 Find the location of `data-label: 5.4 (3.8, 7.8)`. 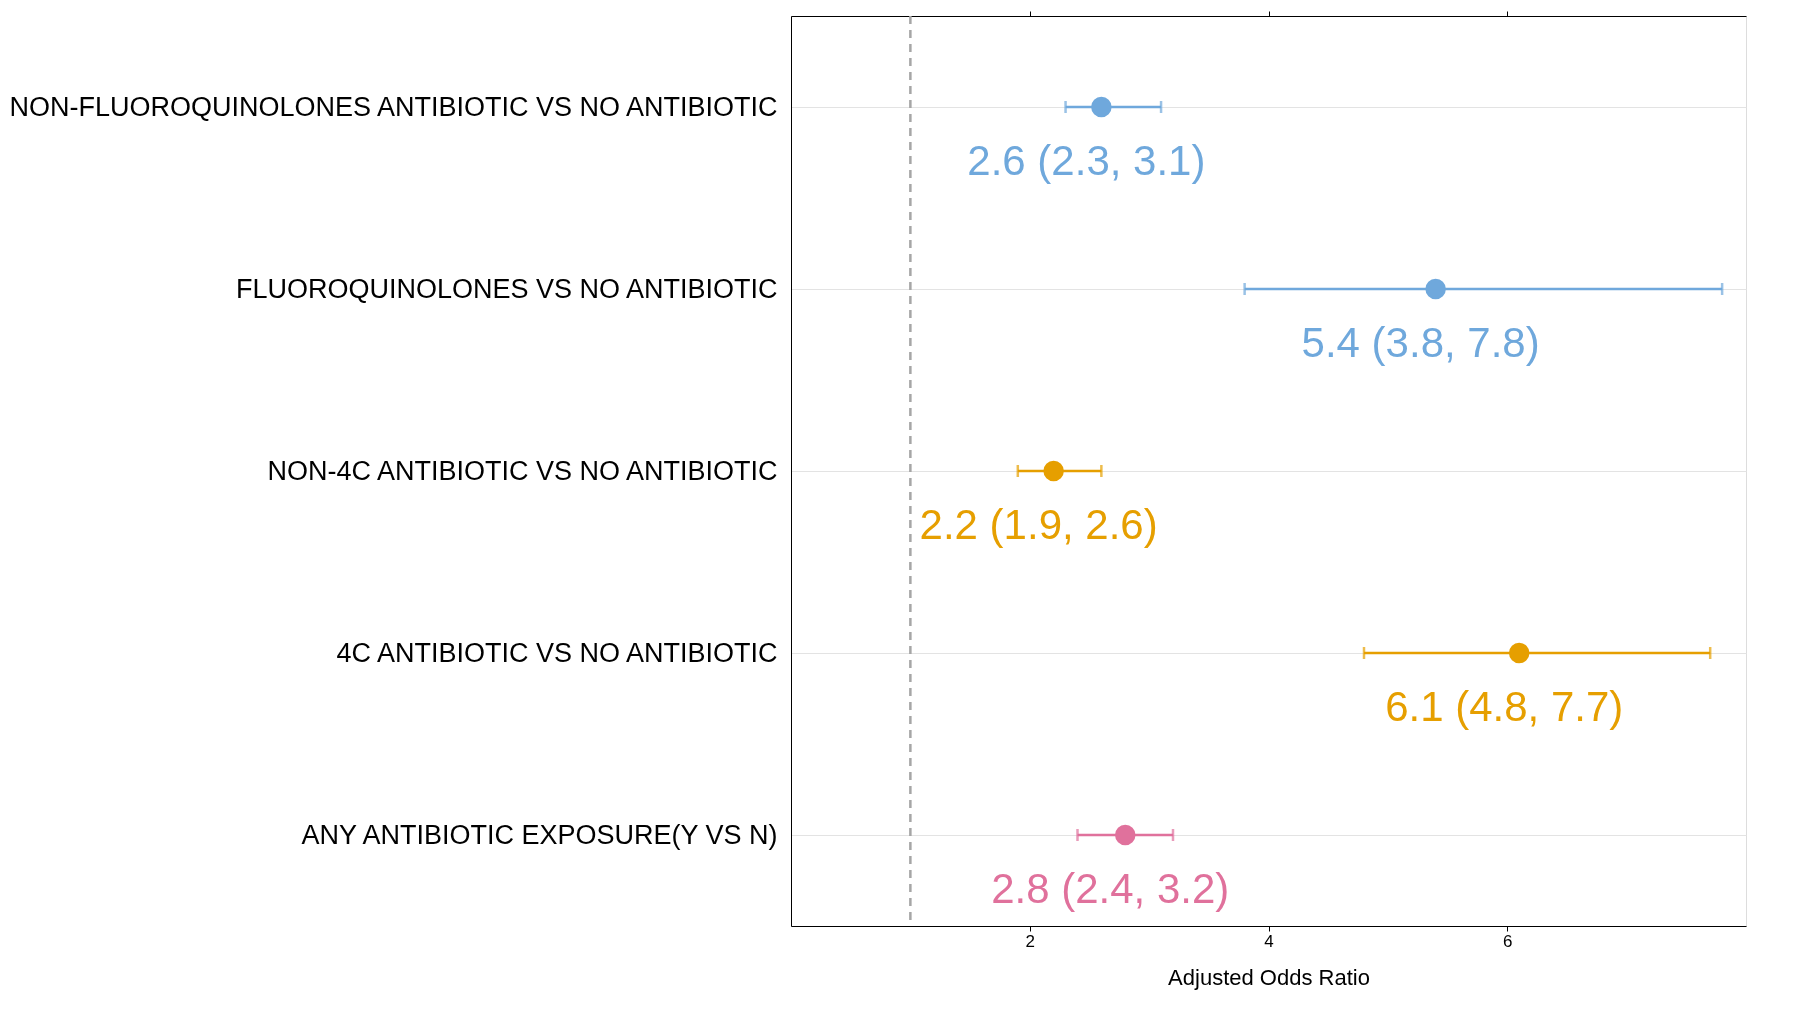

data-label: 5.4 (3.8, 7.8) is located at coordinates (1420, 342).